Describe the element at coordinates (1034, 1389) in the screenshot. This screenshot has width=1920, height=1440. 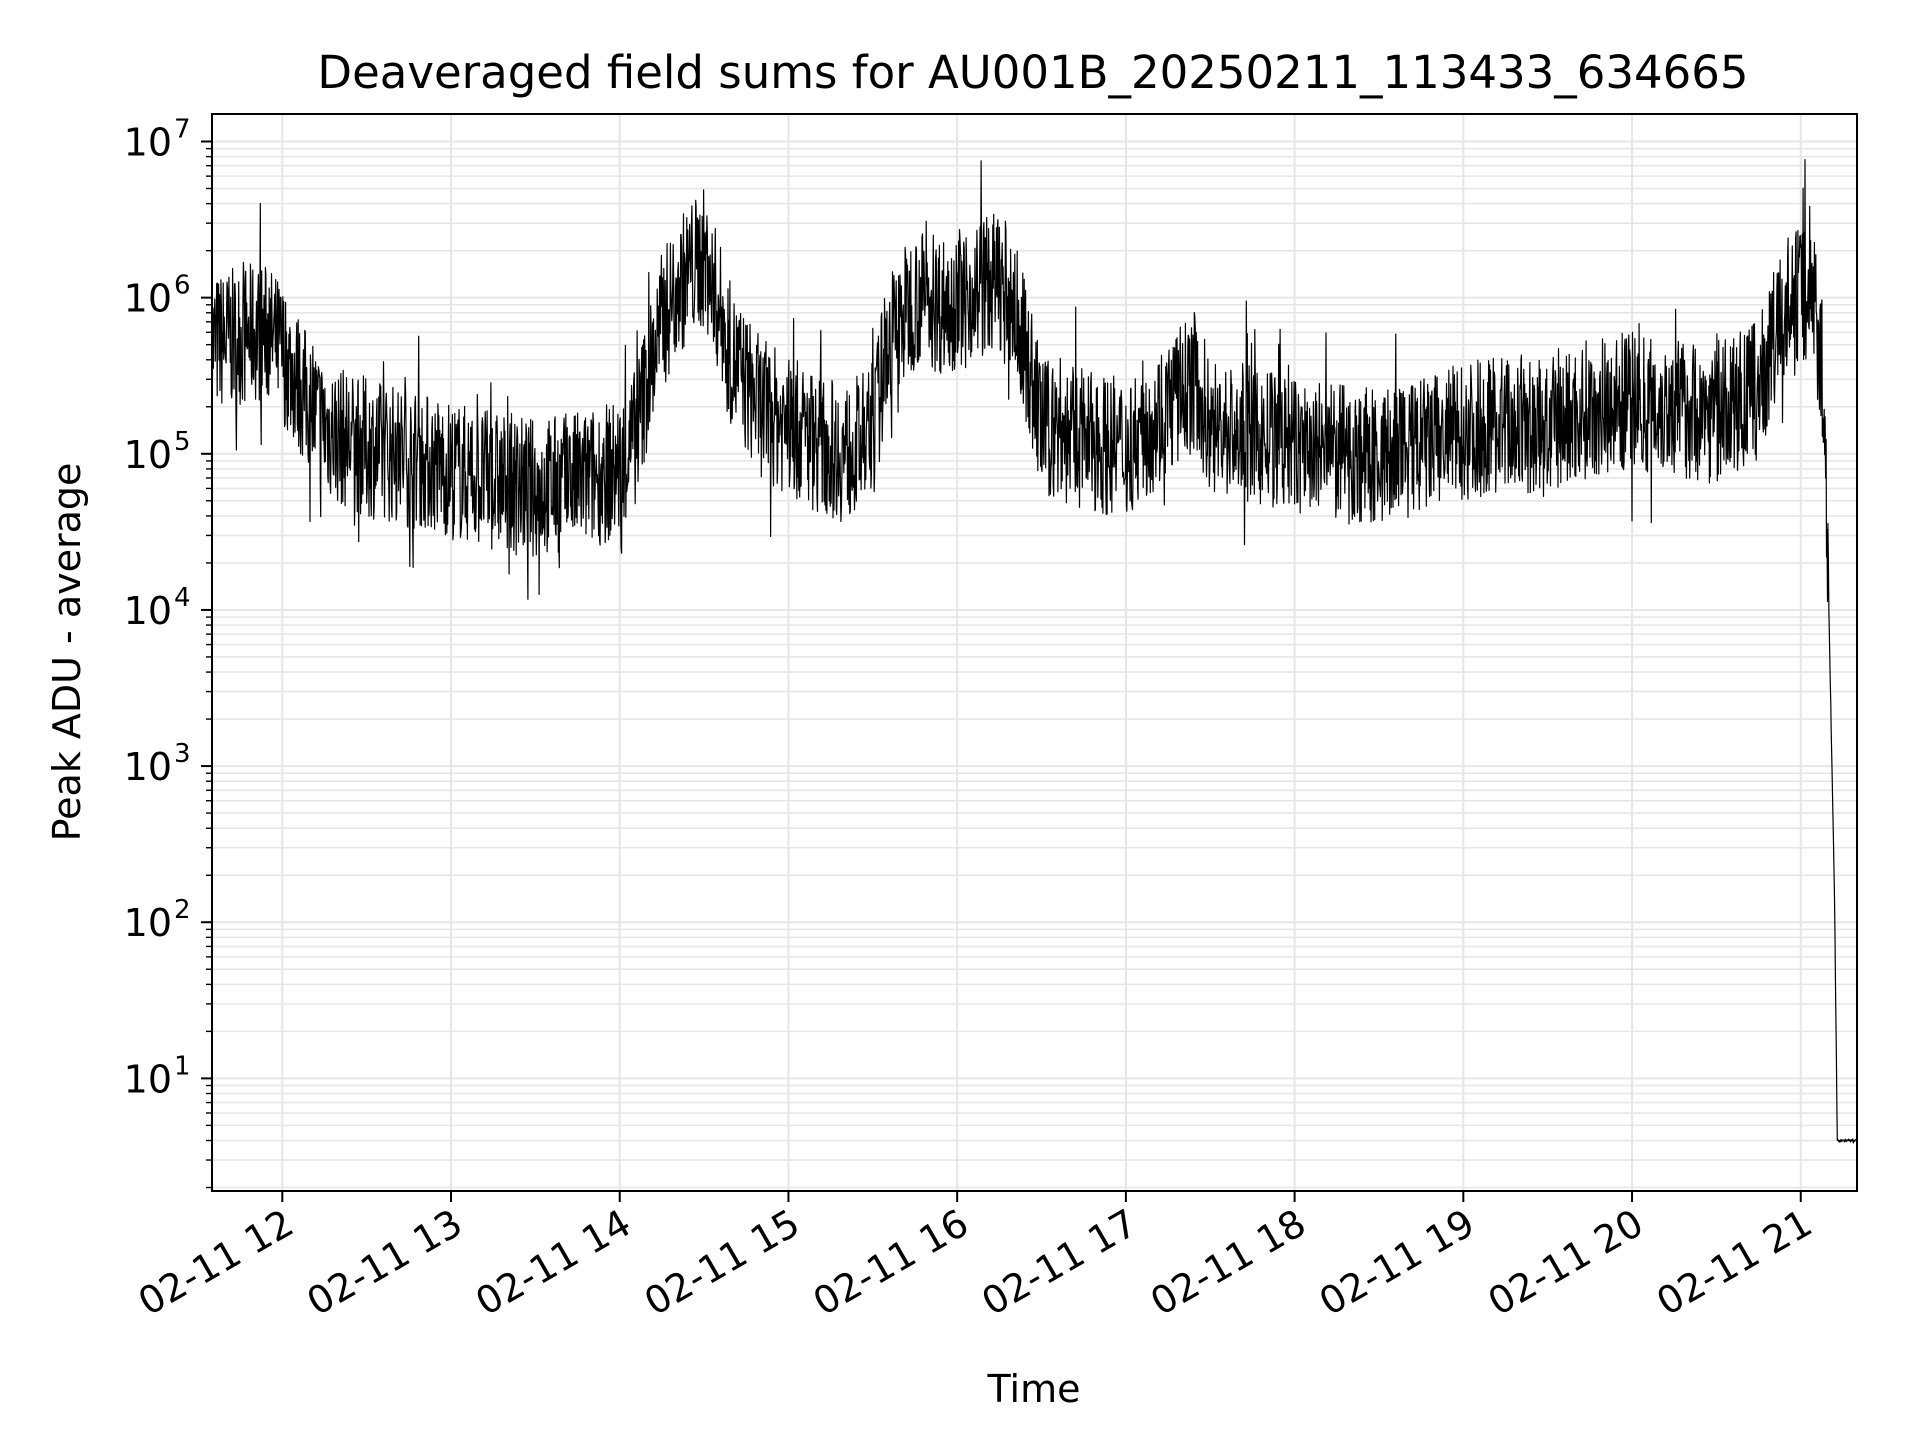
I see `x-axis-label: Time` at that location.